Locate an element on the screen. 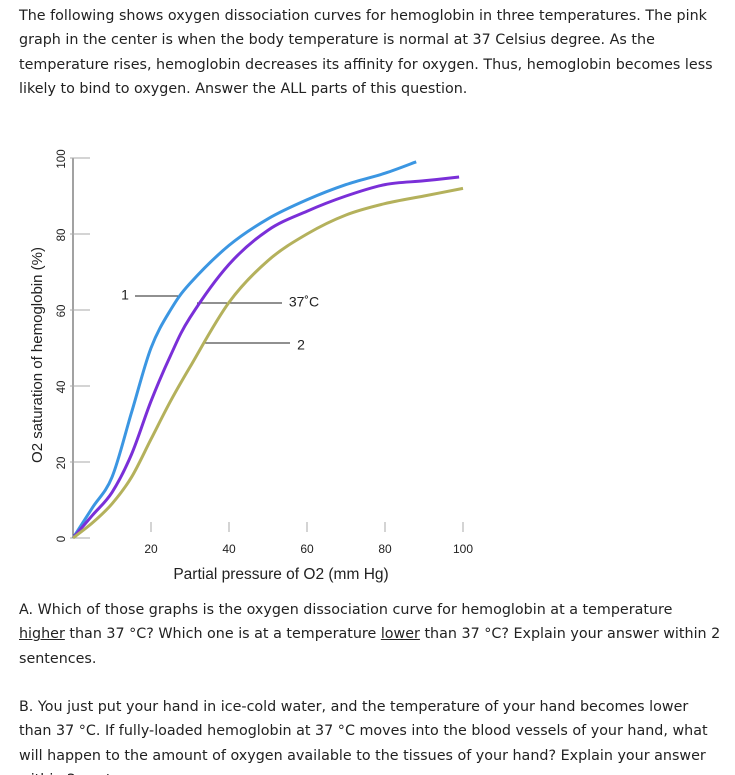 This screenshot has width=735, height=775. y-axis-label: O2 saturation of hemoglobin (%) is located at coordinates (37, 355).